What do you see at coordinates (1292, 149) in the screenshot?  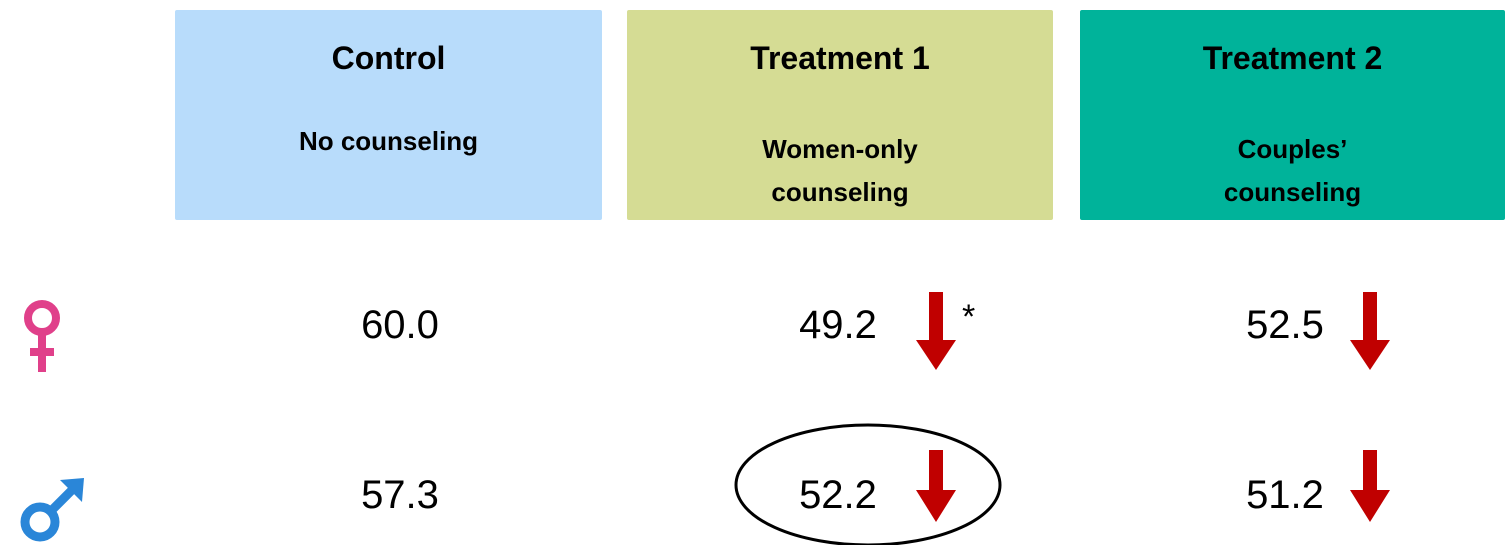 I see `subtitle-line: Couples’` at bounding box center [1292, 149].